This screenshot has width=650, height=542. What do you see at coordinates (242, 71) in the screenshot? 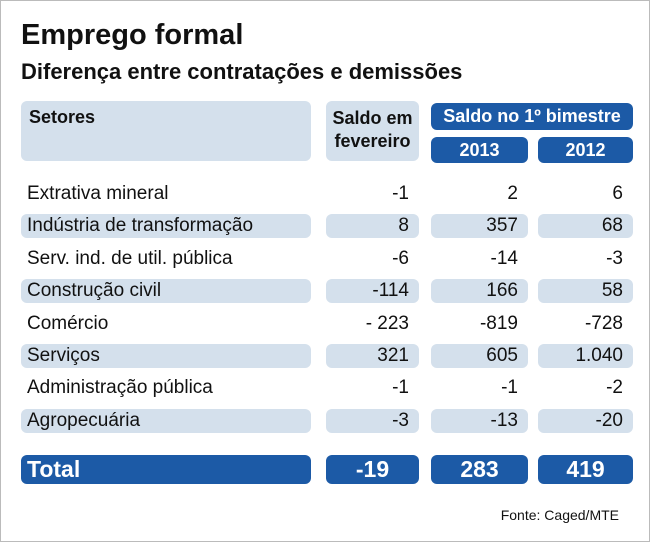
I see `subtitle: Diferença entre contratações e demissões` at bounding box center [242, 71].